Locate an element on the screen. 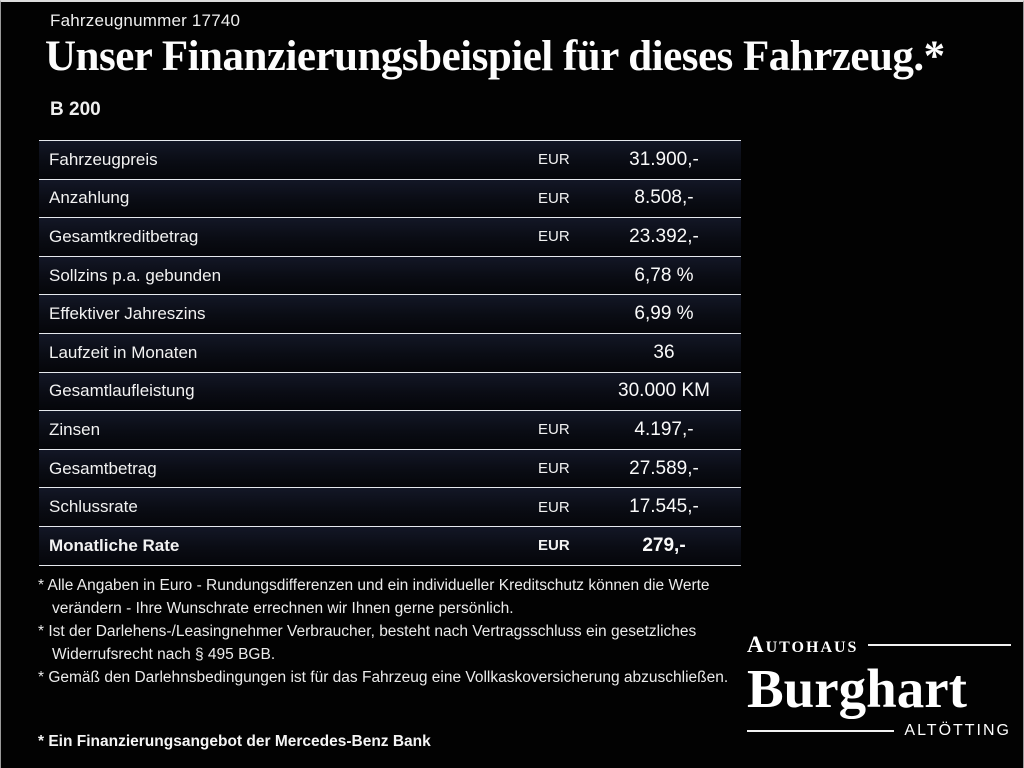 The height and width of the screenshot is (768, 1024). row-value: 279,- is located at coordinates (664, 545).